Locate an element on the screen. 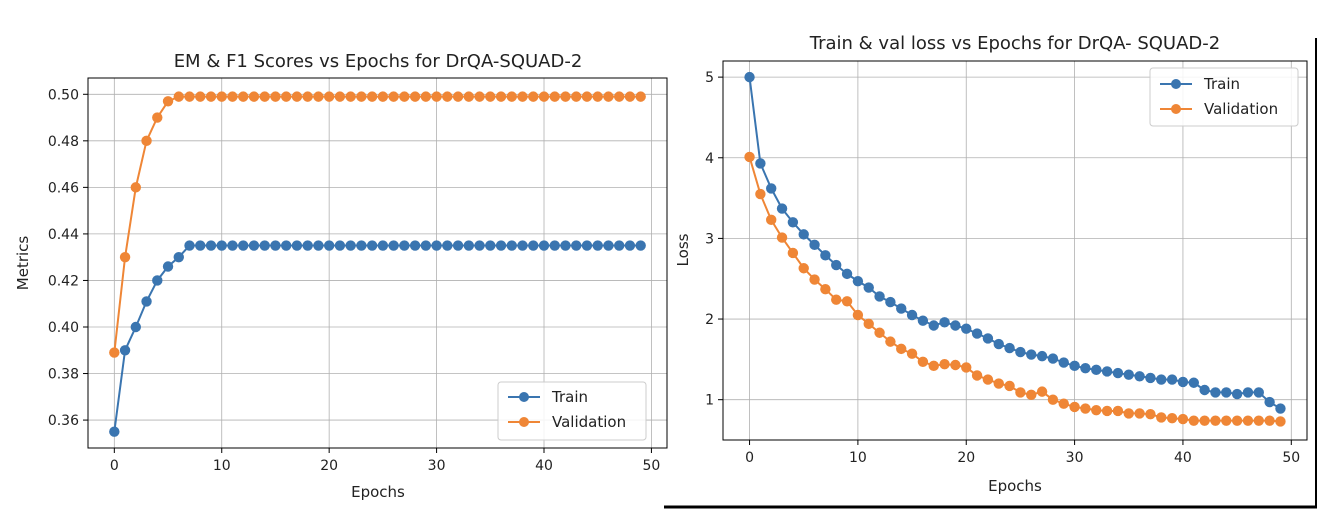 This screenshot has height=518, width=1320. y-ticks: 0.36 0.38 0.40 0.42 0.44 0.46 0.48 0.50 is located at coordinates (68, 258).